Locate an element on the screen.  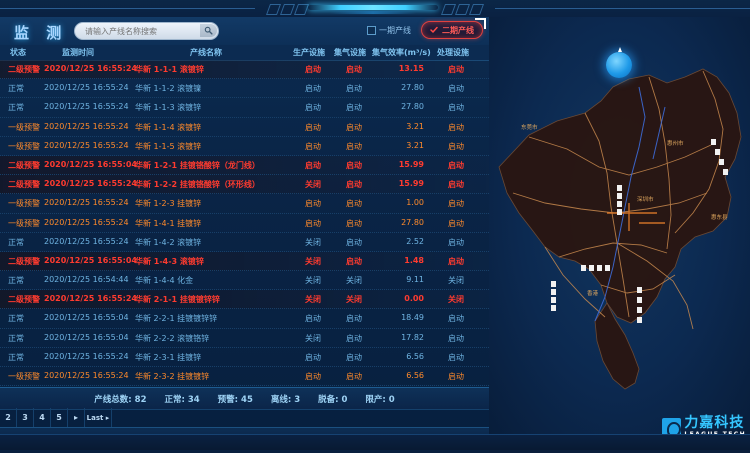
page-button: 4 is located at coordinates (42, 417).